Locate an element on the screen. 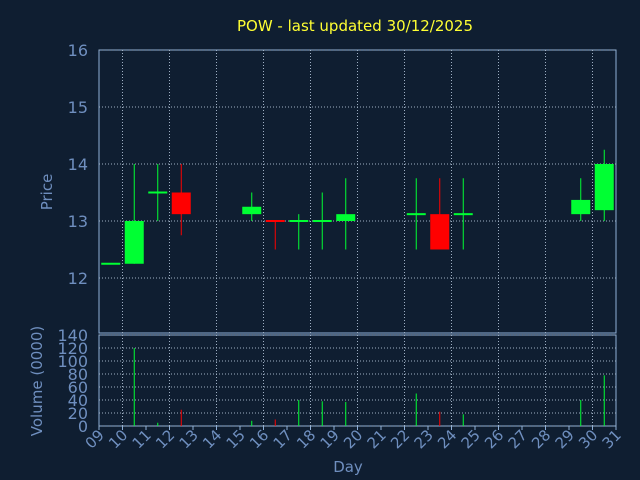 Image resolution: width=640 pixels, height=480 pixels. day-tick-label: 19 is located at coordinates (330, 439).